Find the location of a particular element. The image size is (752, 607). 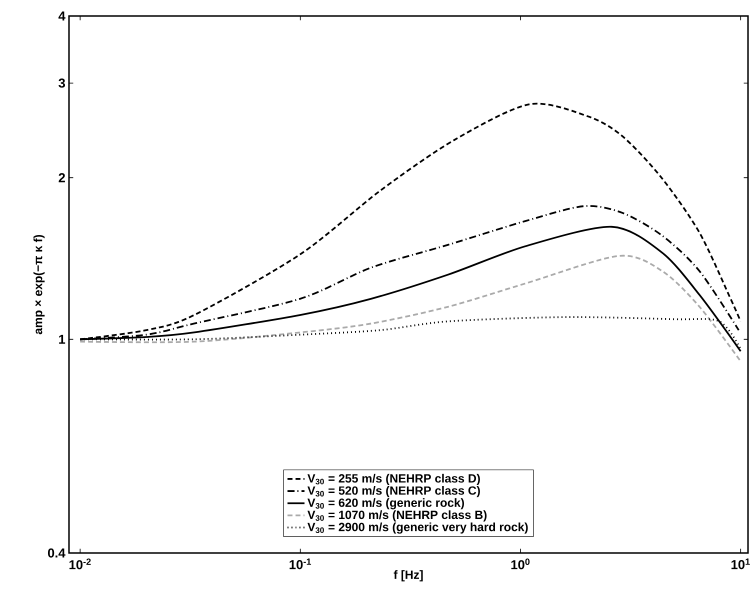

legend-label: V$_{30}$ = 255 m/s (NEHRP class D) is located at coordinates (393, 479).